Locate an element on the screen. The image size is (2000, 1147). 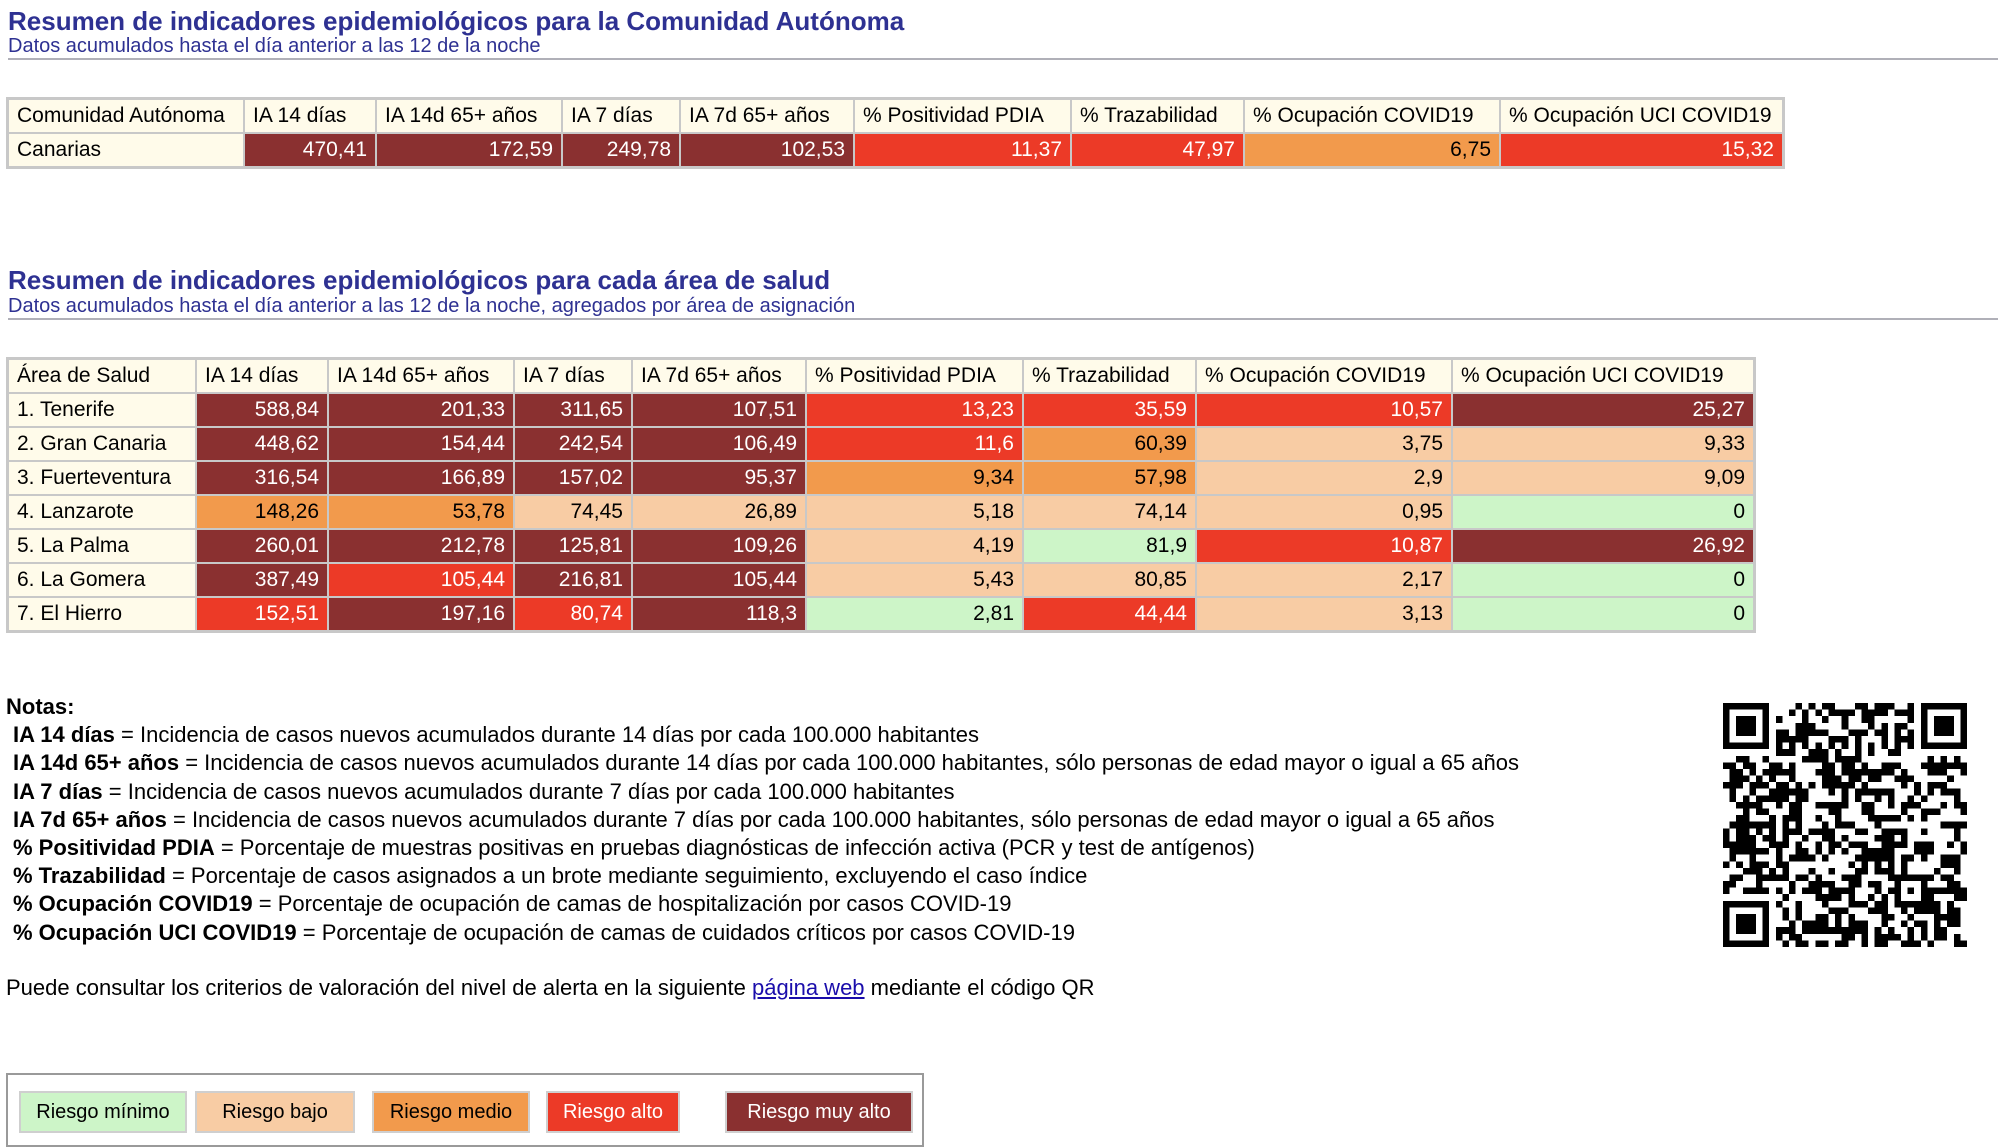
criteria-web-link: página web is located at coordinates (808, 987).